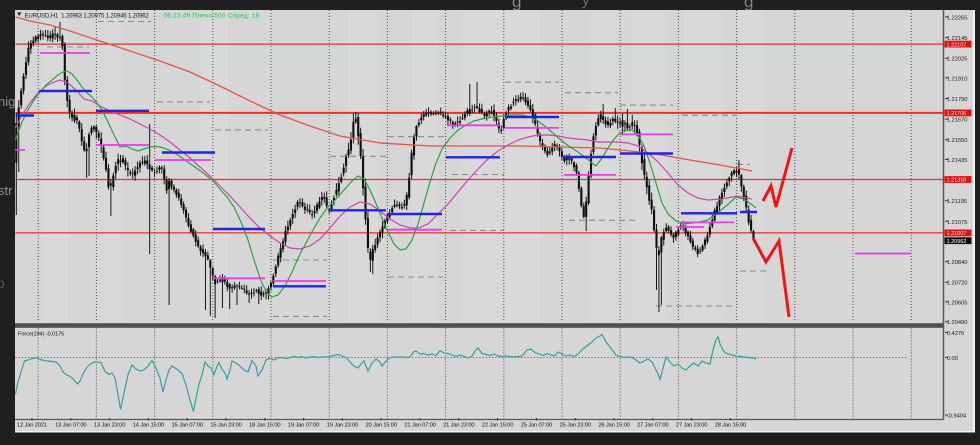 This screenshot has height=445, width=980. What do you see at coordinates (957, 323) in the screenshot?
I see `svg-text: 1.20490` at bounding box center [957, 323].